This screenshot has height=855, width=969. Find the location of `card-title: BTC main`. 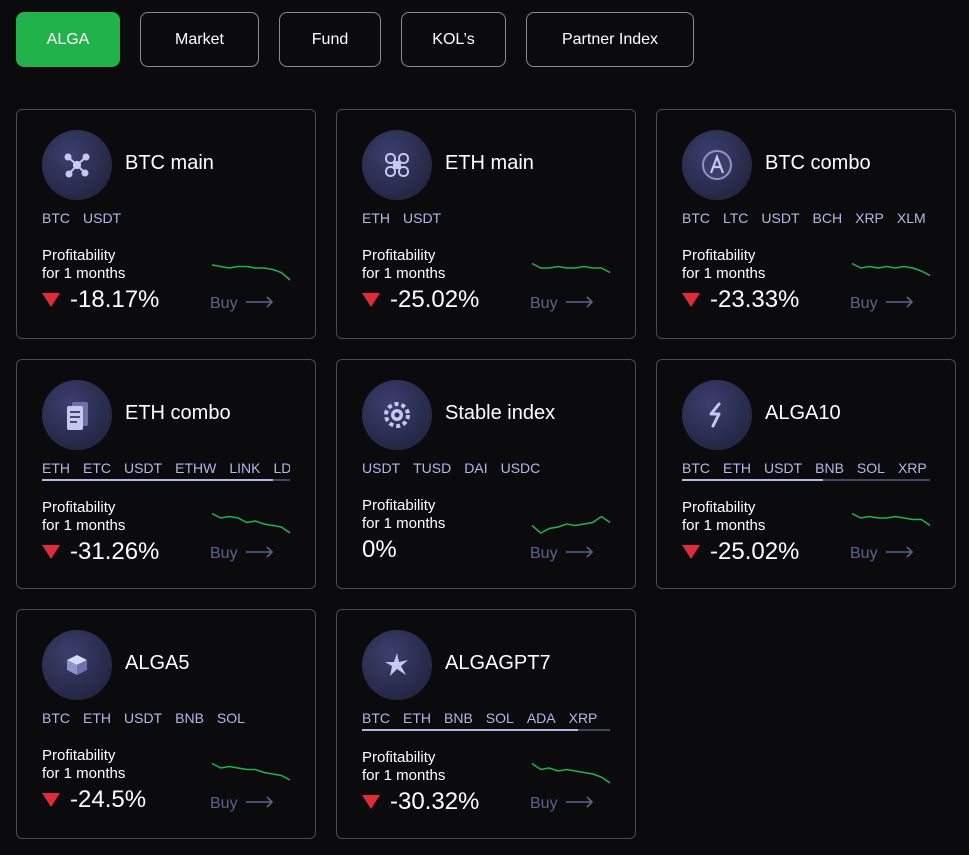

card-title: BTC main is located at coordinates (169, 163).